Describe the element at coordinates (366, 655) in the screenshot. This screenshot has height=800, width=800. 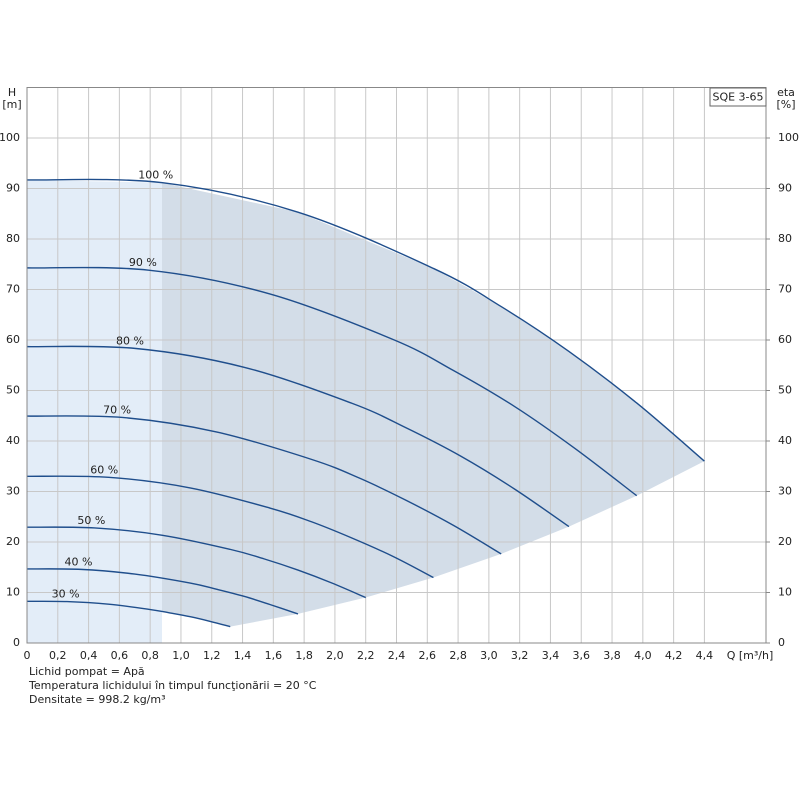
I see `x-tick-label: 2,2` at that location.